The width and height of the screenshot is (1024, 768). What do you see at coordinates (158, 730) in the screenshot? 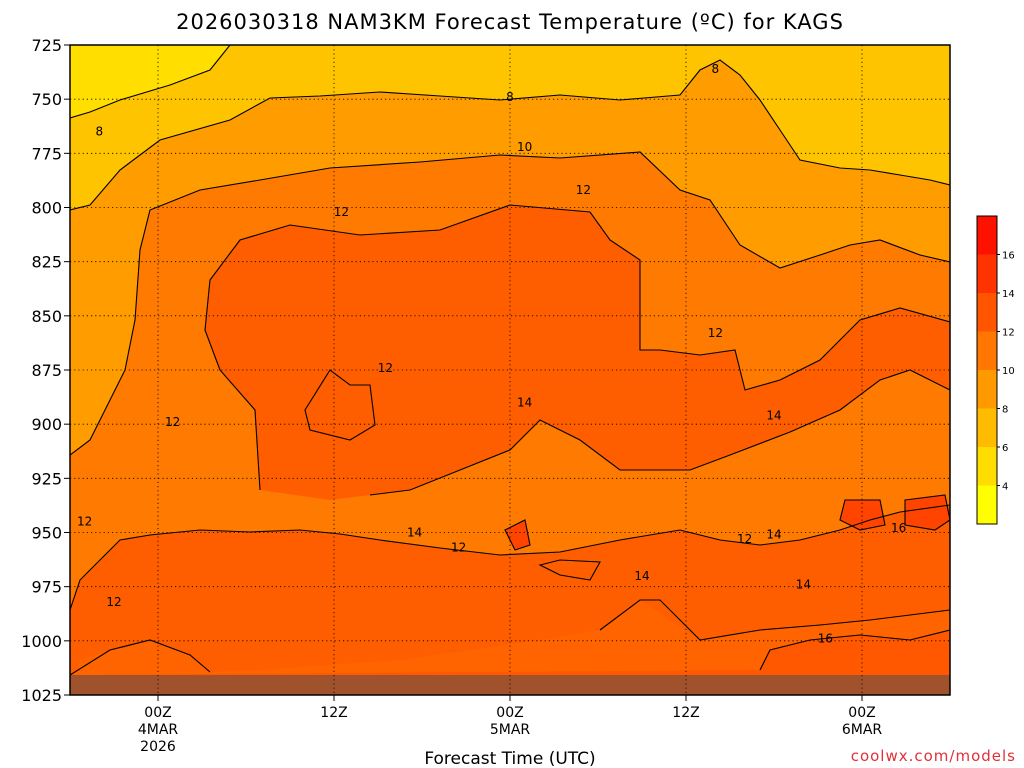
I see `x-tick-label: 4MAR` at bounding box center [158, 730].